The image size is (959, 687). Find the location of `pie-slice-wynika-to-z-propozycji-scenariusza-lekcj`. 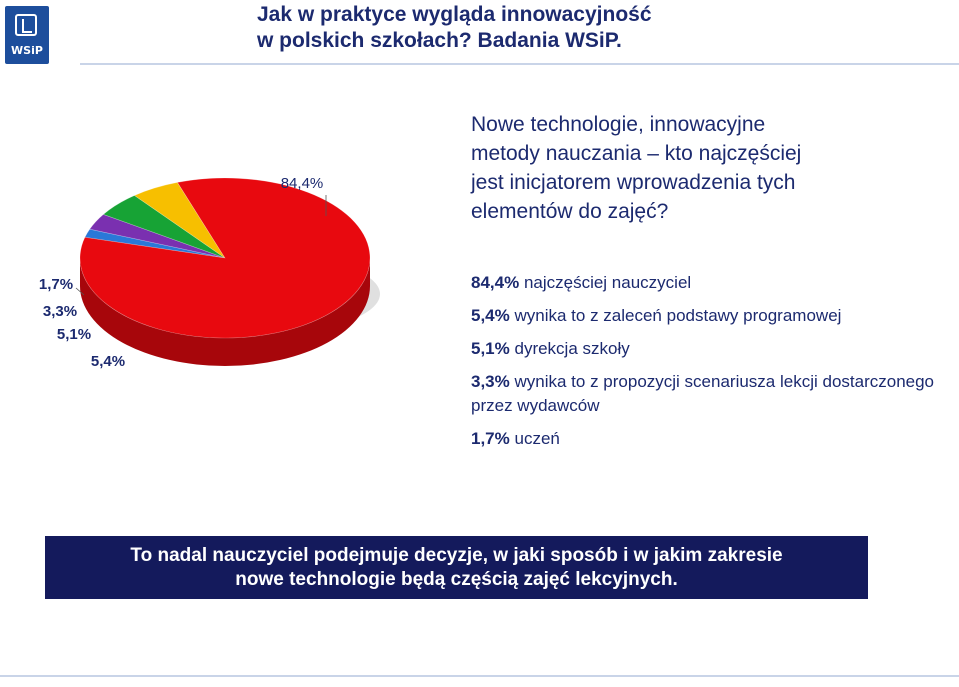

pie-slice-wynika-to-z-propozycji-scenariusza-lekcj is located at coordinates (157, 236).